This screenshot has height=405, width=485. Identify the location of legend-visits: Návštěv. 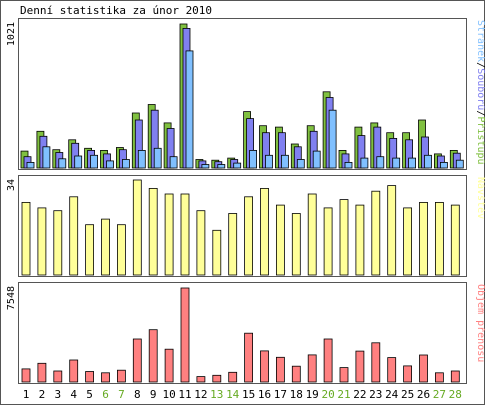
(480, 198).